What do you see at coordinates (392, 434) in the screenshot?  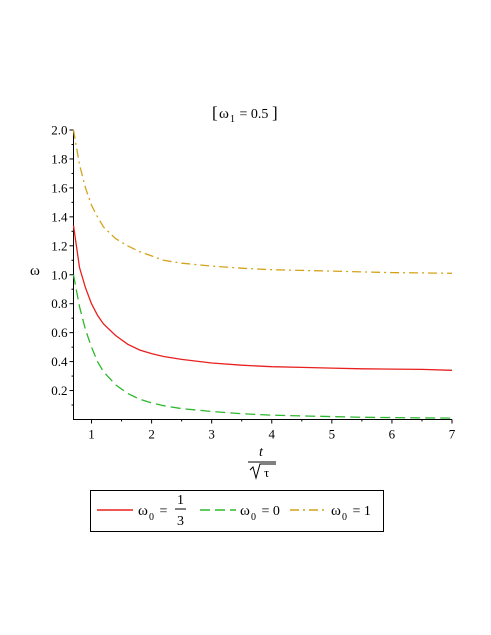 I see `x-tick-label: 6` at bounding box center [392, 434].